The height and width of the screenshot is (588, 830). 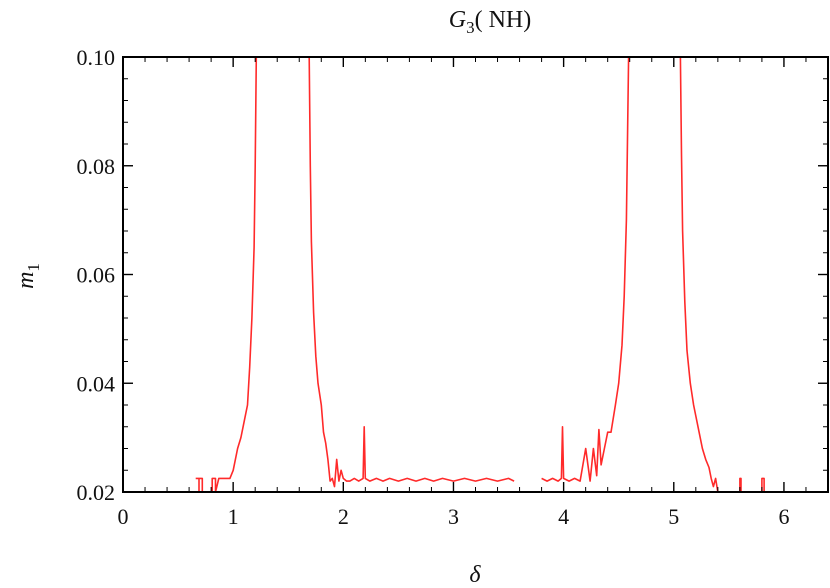 What do you see at coordinates (783, 516) in the screenshot?
I see `x-tick-label: 6` at bounding box center [783, 516].